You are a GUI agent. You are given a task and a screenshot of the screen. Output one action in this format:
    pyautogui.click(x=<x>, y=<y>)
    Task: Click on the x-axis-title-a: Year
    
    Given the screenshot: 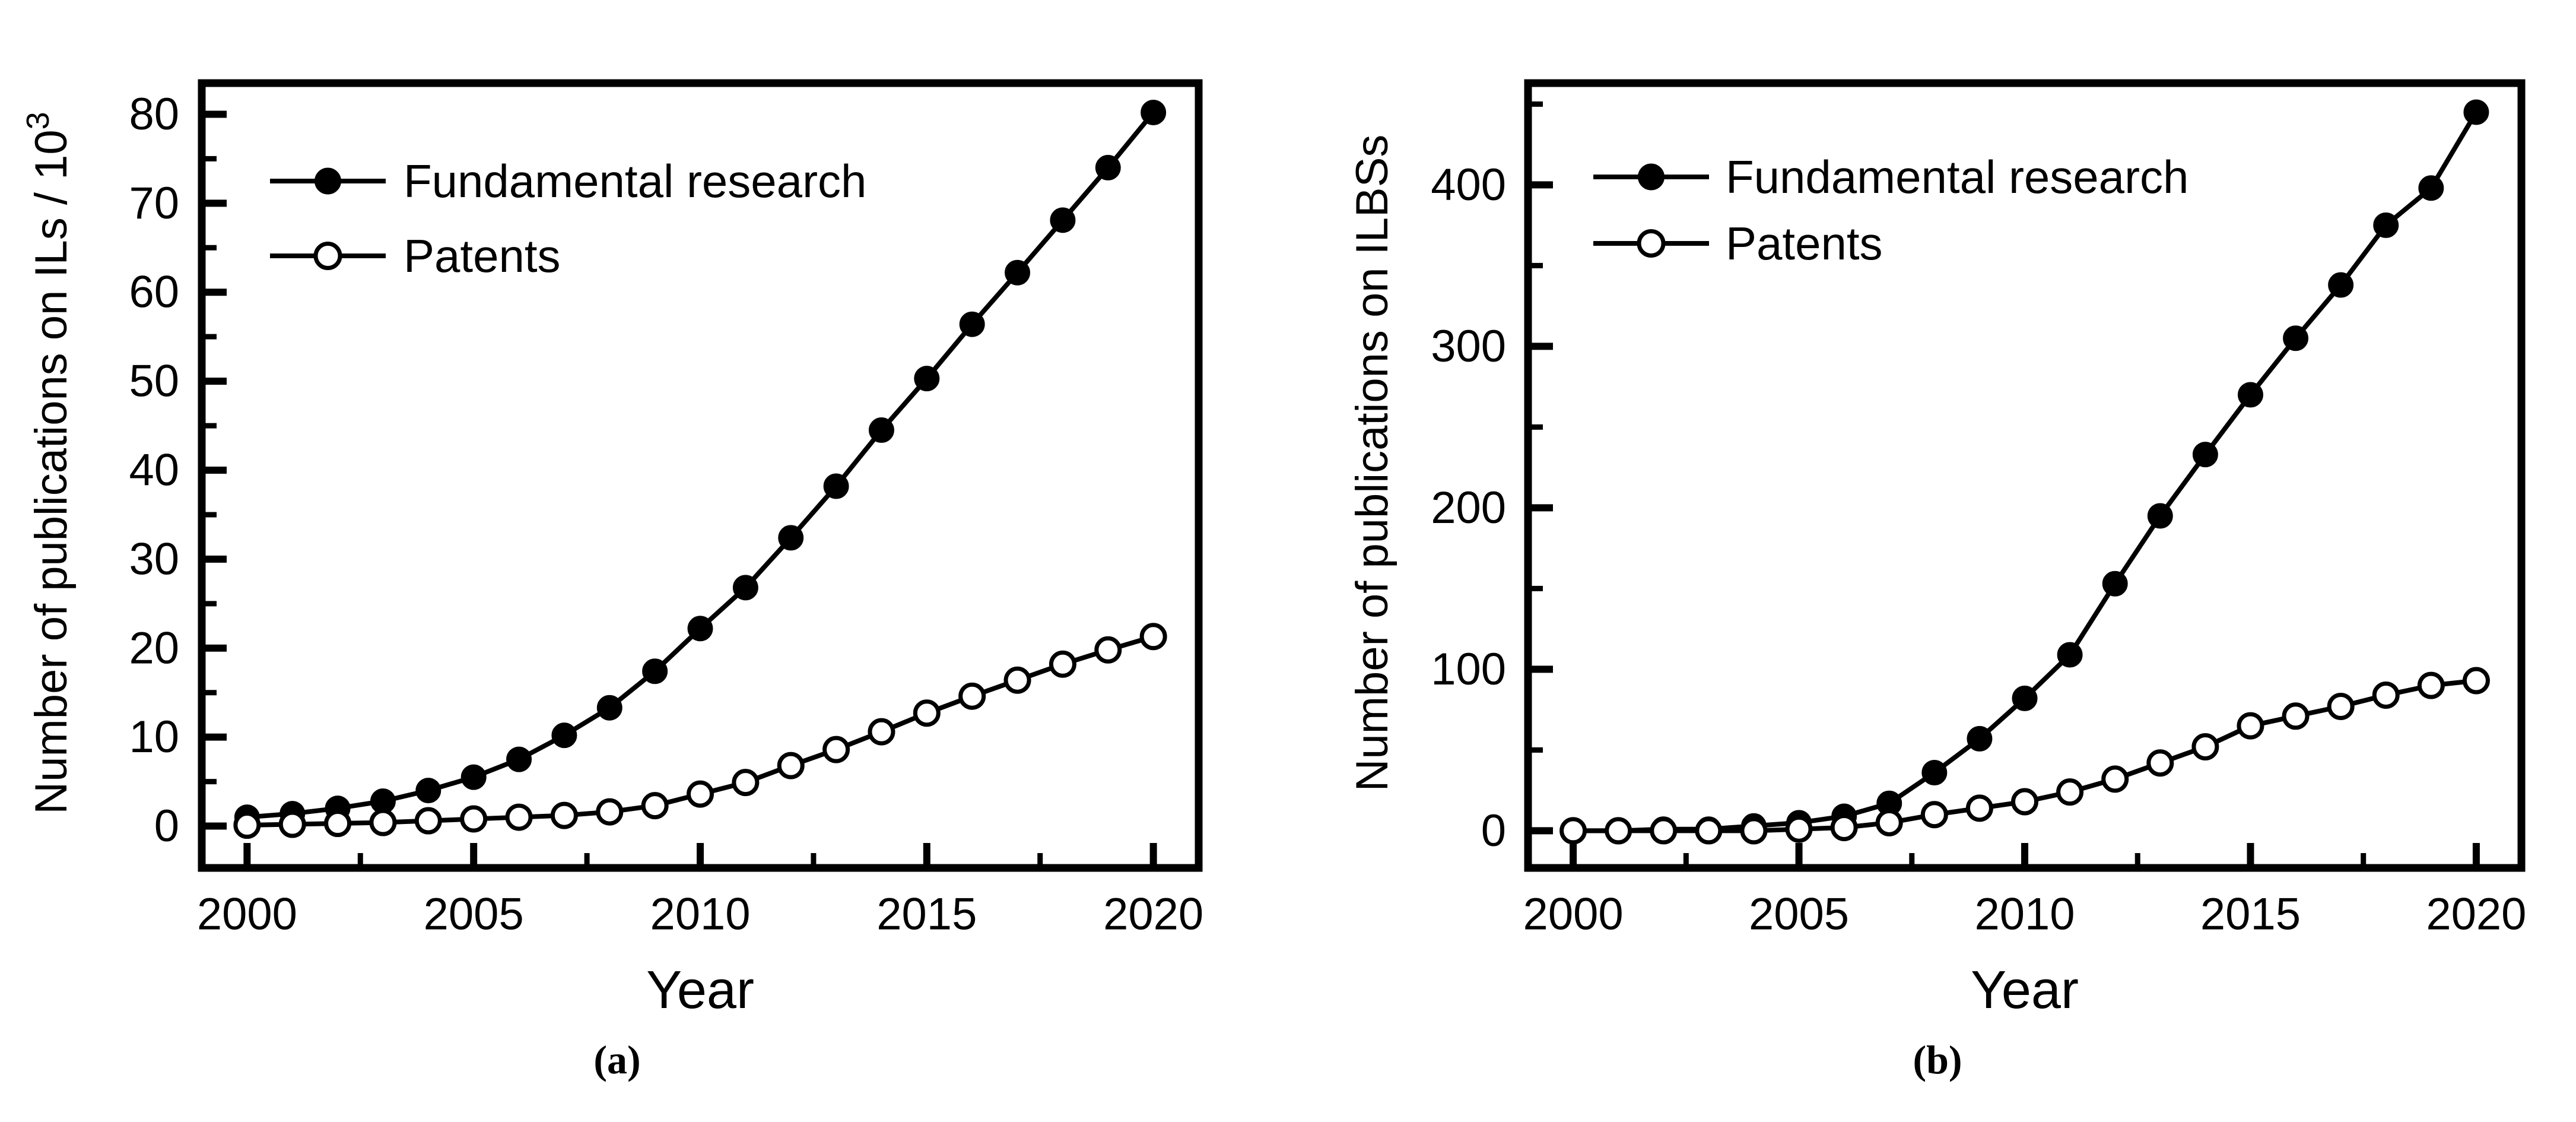 What is the action you would take?
    pyautogui.click(x=700, y=990)
    